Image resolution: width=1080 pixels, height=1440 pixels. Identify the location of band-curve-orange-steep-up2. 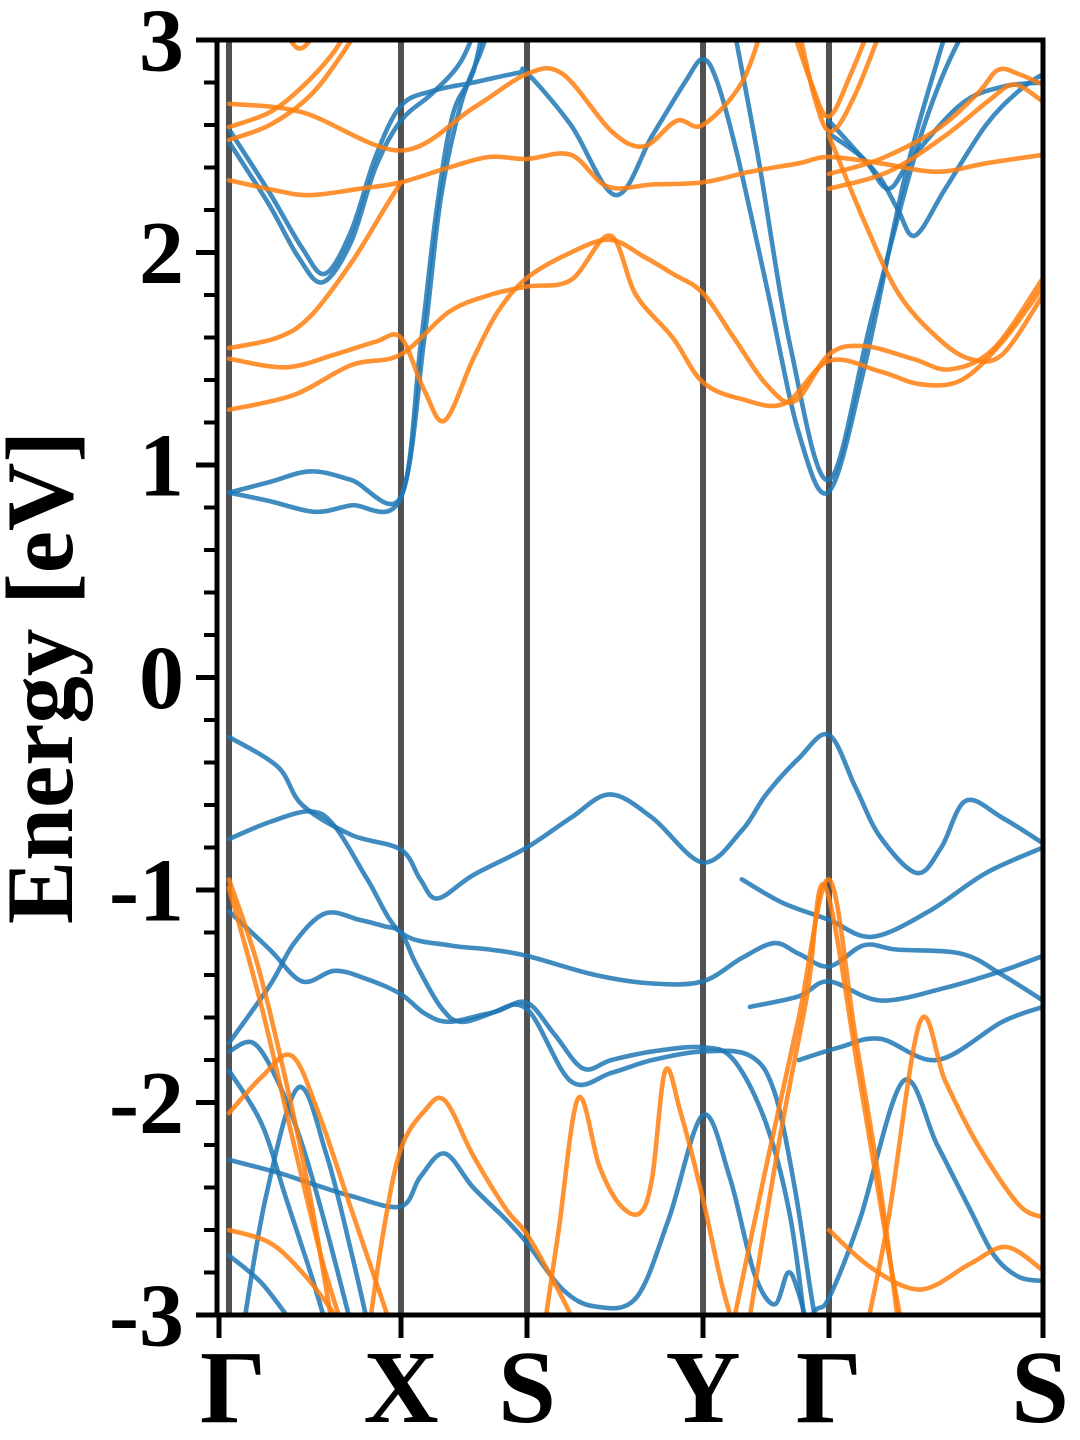
(290, 91).